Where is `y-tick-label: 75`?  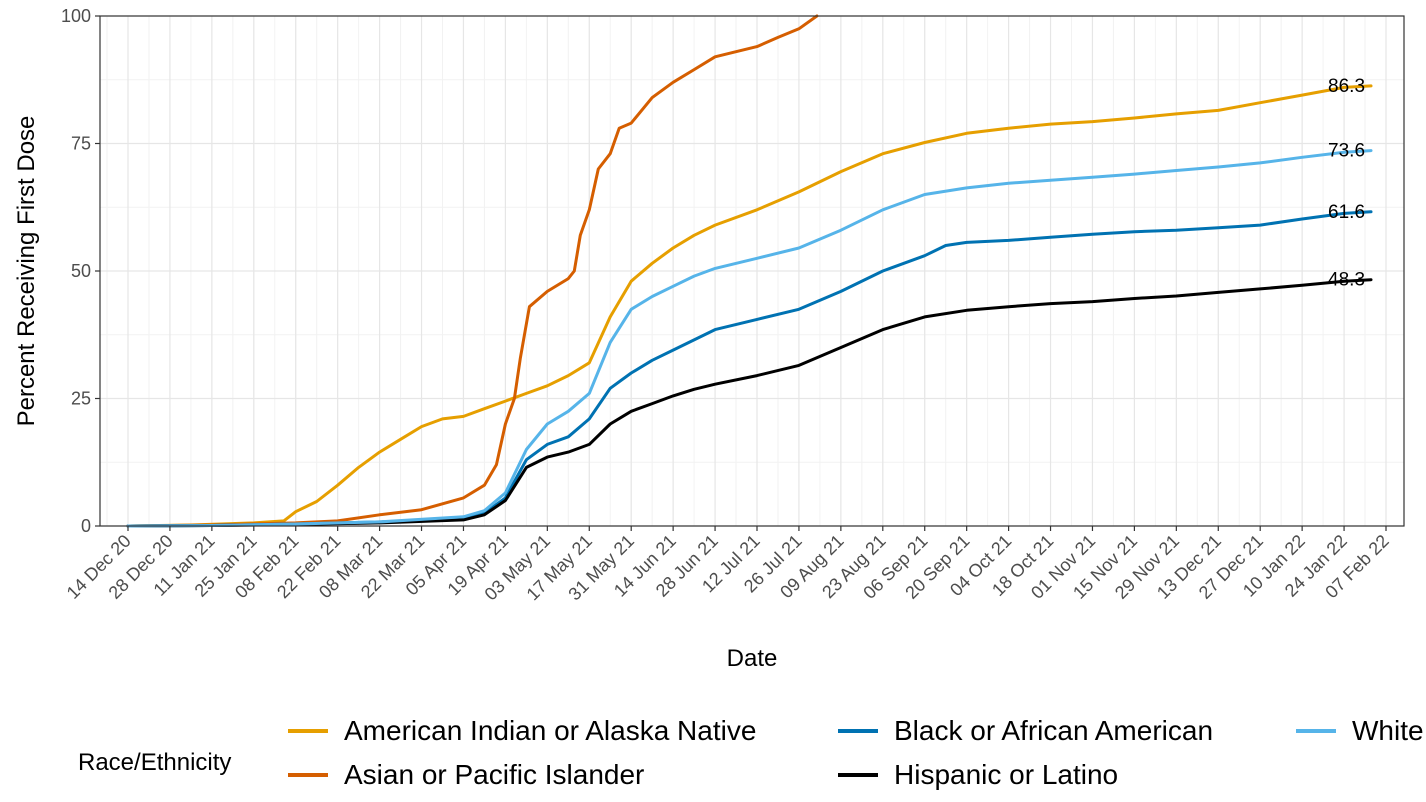
y-tick-label: 75 is located at coordinates (81, 144).